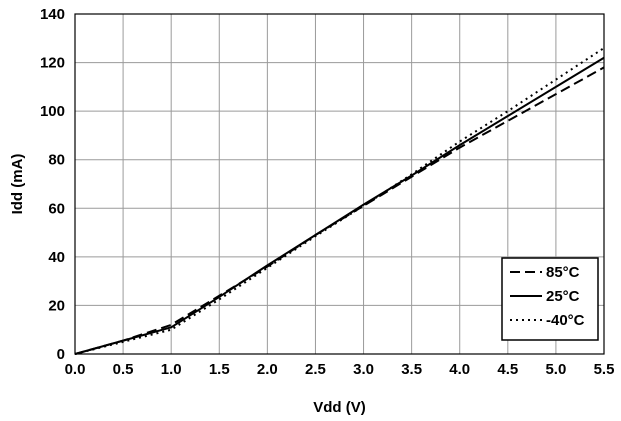  Describe the element at coordinates (56, 160) in the screenshot. I see `y-tick-label-4: 80` at that location.